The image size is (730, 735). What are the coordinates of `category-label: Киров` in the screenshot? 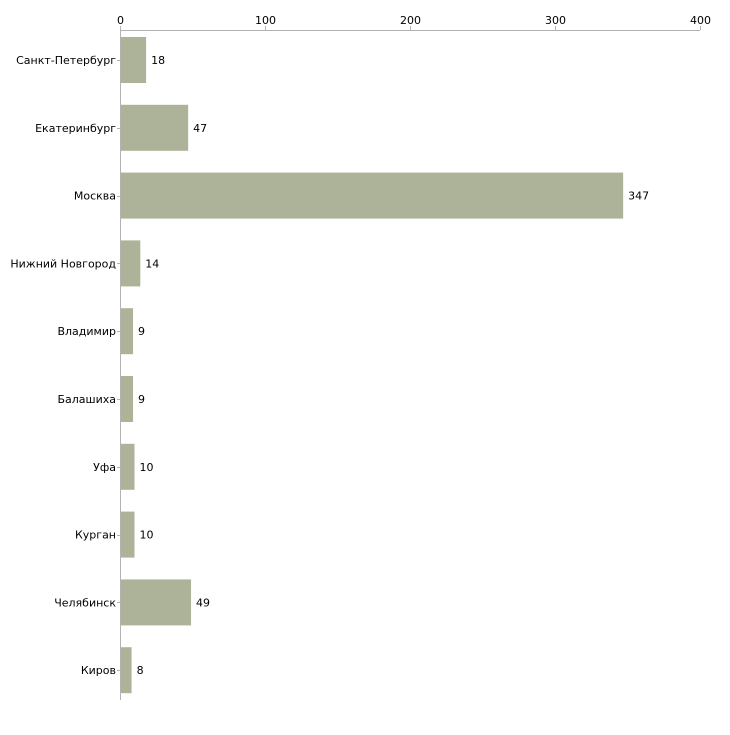 It's located at (98, 670).